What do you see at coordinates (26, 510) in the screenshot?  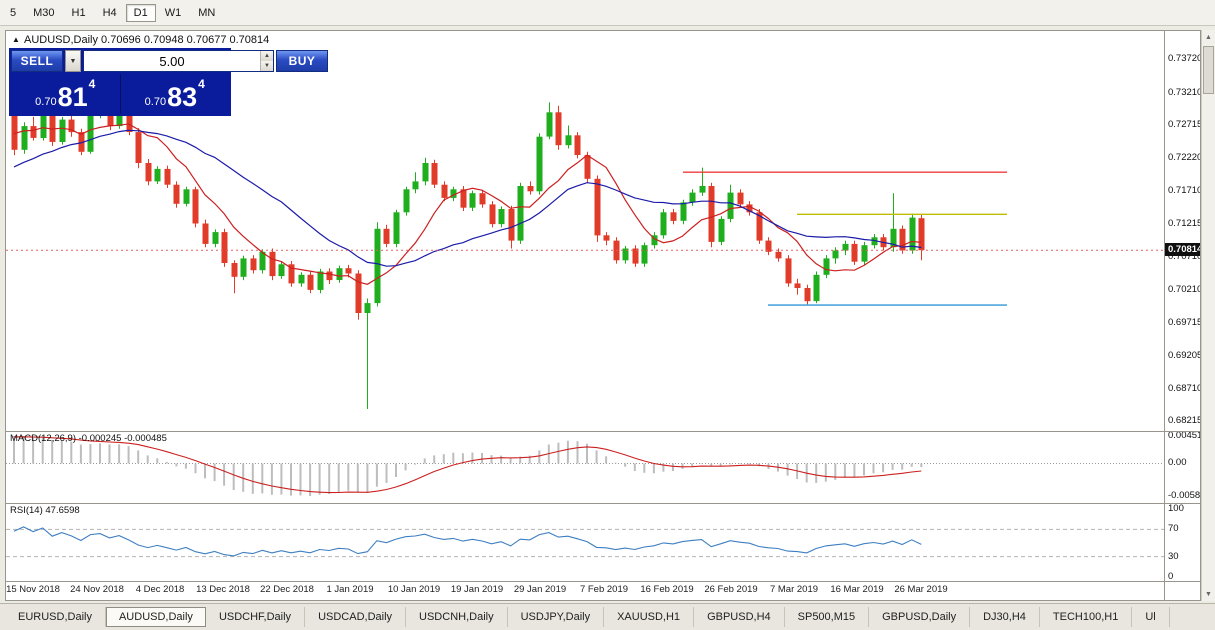 I see `rsi-name: RSI(14)` at bounding box center [26, 510].